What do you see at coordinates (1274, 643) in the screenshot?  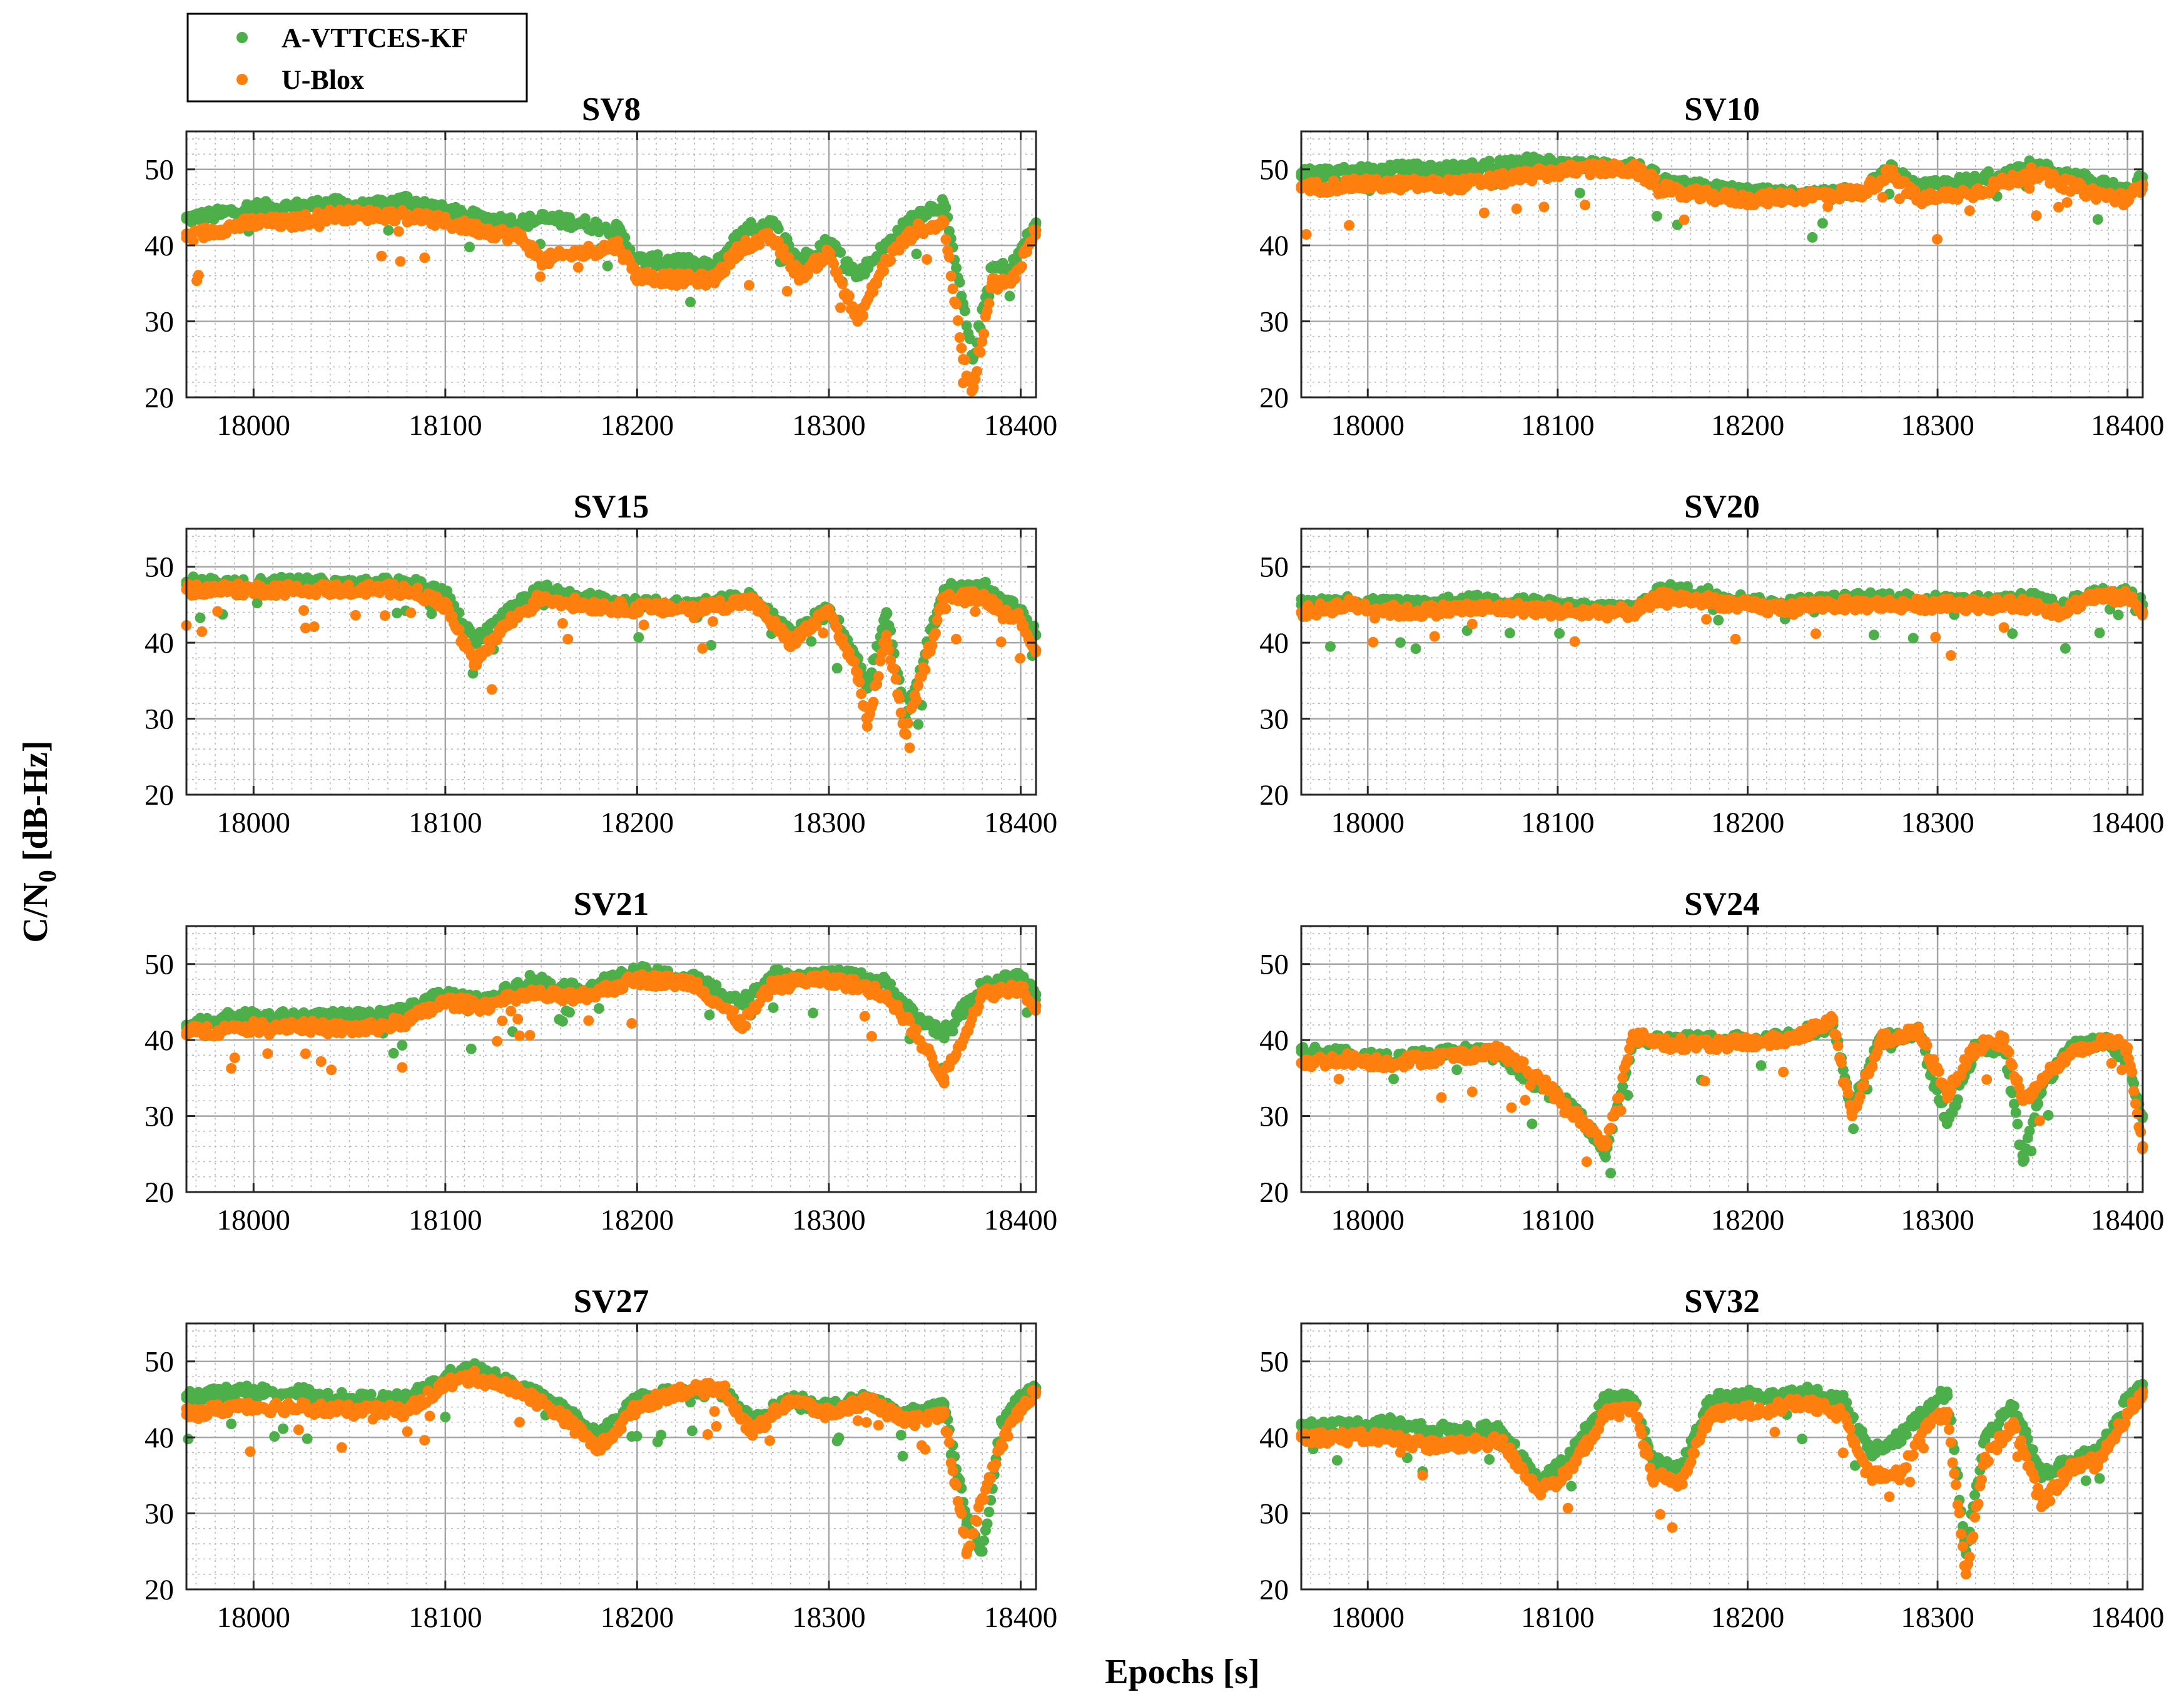 I see `y-tick-label: 40` at bounding box center [1274, 643].